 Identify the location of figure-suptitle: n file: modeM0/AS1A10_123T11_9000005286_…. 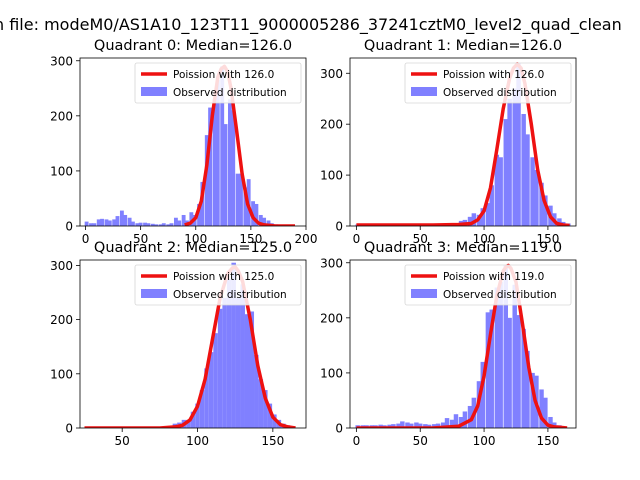
(311, 25).